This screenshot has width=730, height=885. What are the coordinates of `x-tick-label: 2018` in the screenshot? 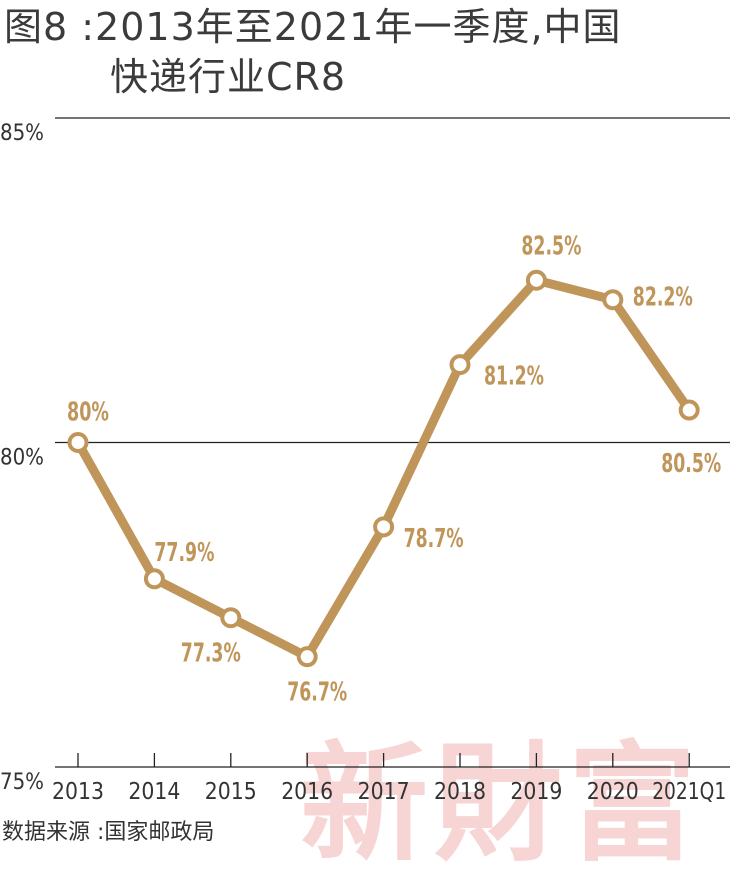 It's located at (460, 792).